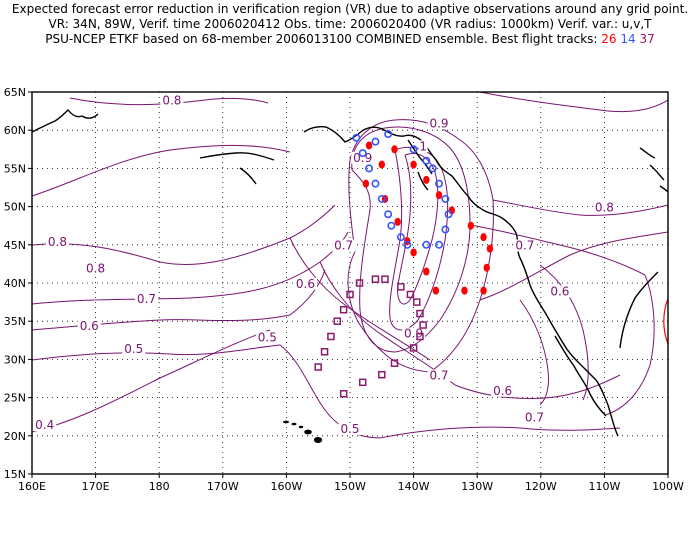  I want to click on x-tick-label: 120W, so click(541, 486).